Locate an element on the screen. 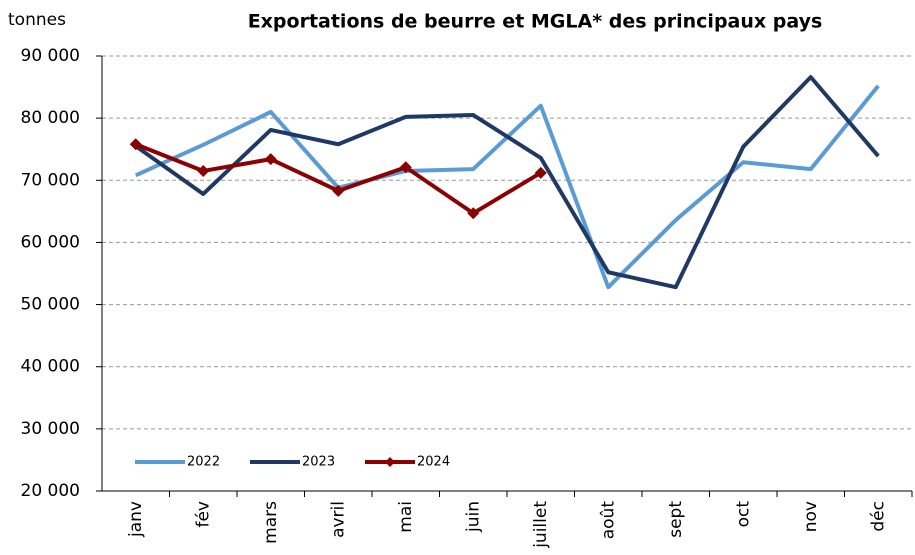 The height and width of the screenshot is (555, 915). x-tick-label: oct is located at coordinates (743, 514).